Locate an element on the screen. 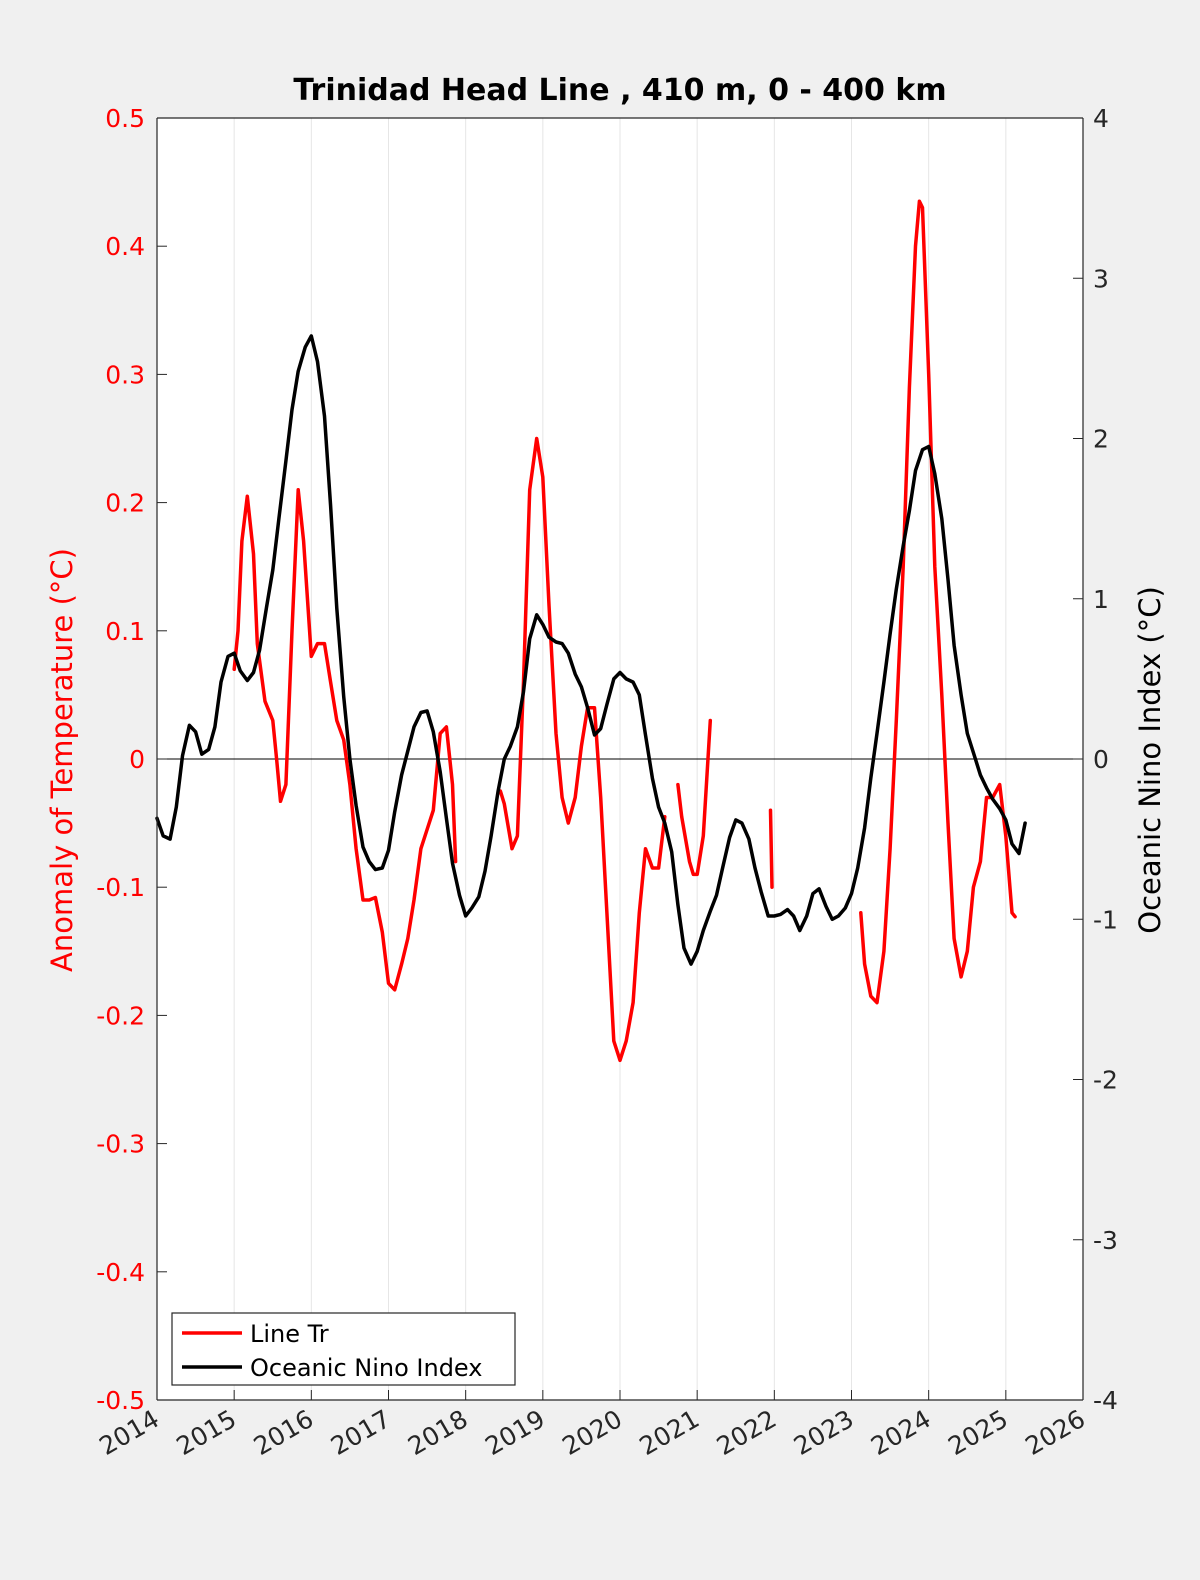 Image resolution: width=1200 pixels, height=1580 pixels. y-left-tick-label: -0.4 is located at coordinates (120, 1272).